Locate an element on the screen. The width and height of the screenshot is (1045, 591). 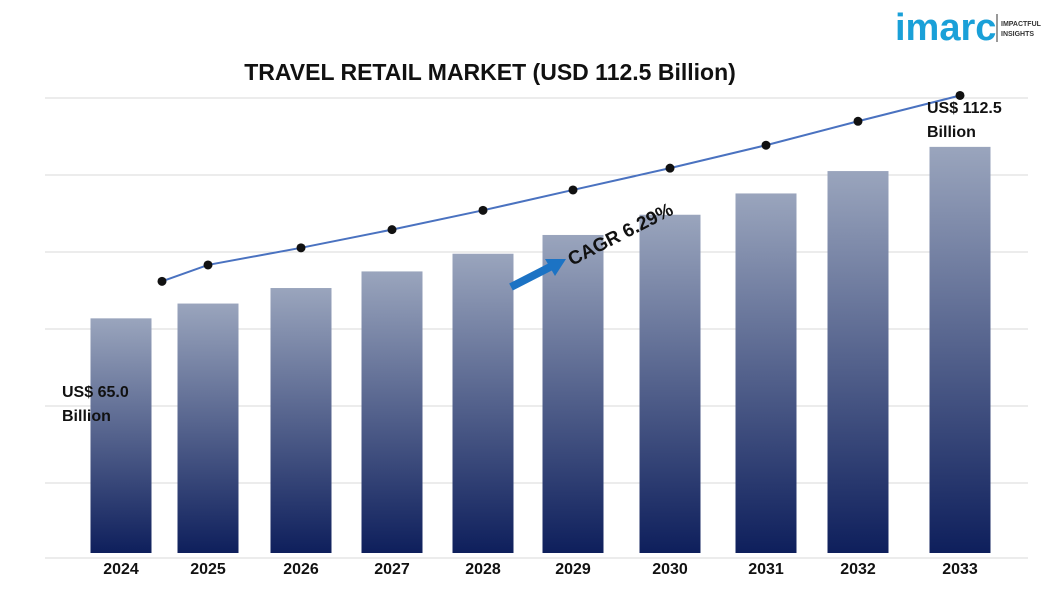
x-axis-ticks: 2024 2025 2026 2027 2028 2029 2030 2031 2032 2033 is located at coordinates (540, 569).